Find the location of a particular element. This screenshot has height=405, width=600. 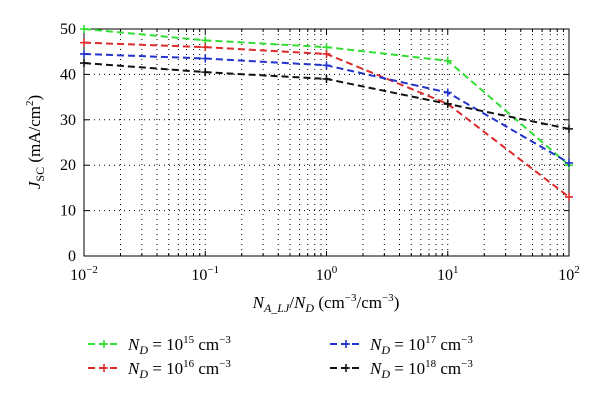

x-tick-label: 10¹ is located at coordinates (448, 274).